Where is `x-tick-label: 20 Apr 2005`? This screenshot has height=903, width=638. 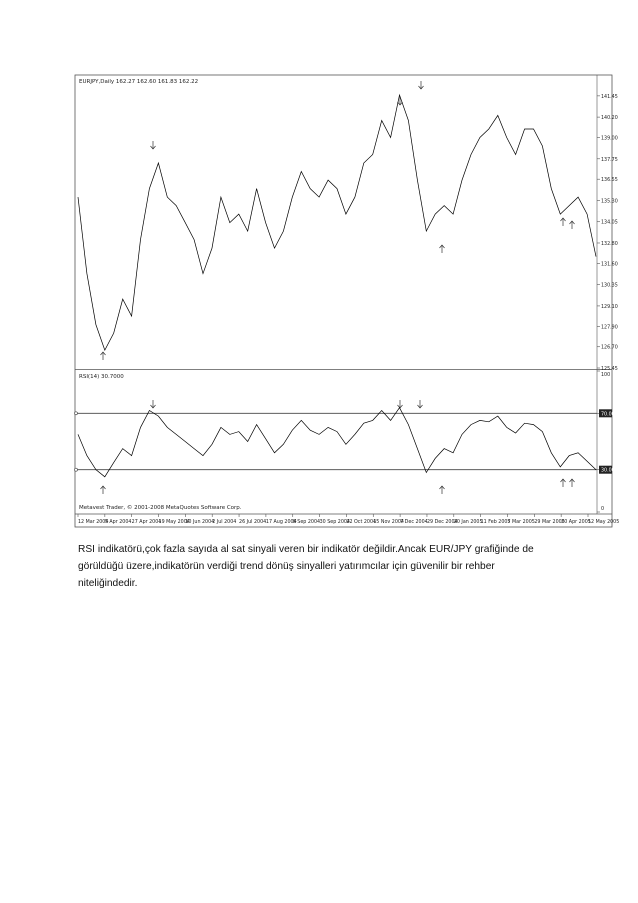 x-tick-label: 20 Apr 2005 is located at coordinates (576, 522).